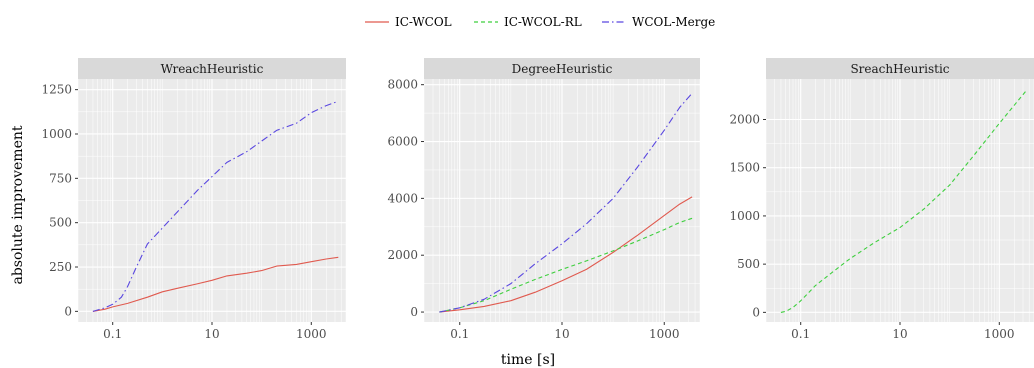  Describe the element at coordinates (528, 360) in the screenshot. I see `x-axis-title: time [s]` at that location.